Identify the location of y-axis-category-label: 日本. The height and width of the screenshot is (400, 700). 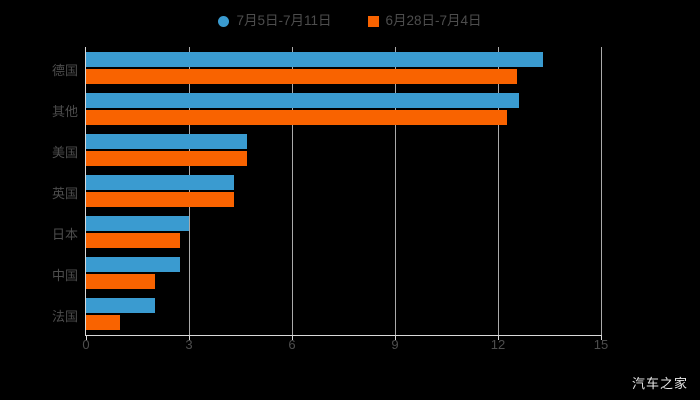
(64, 235).